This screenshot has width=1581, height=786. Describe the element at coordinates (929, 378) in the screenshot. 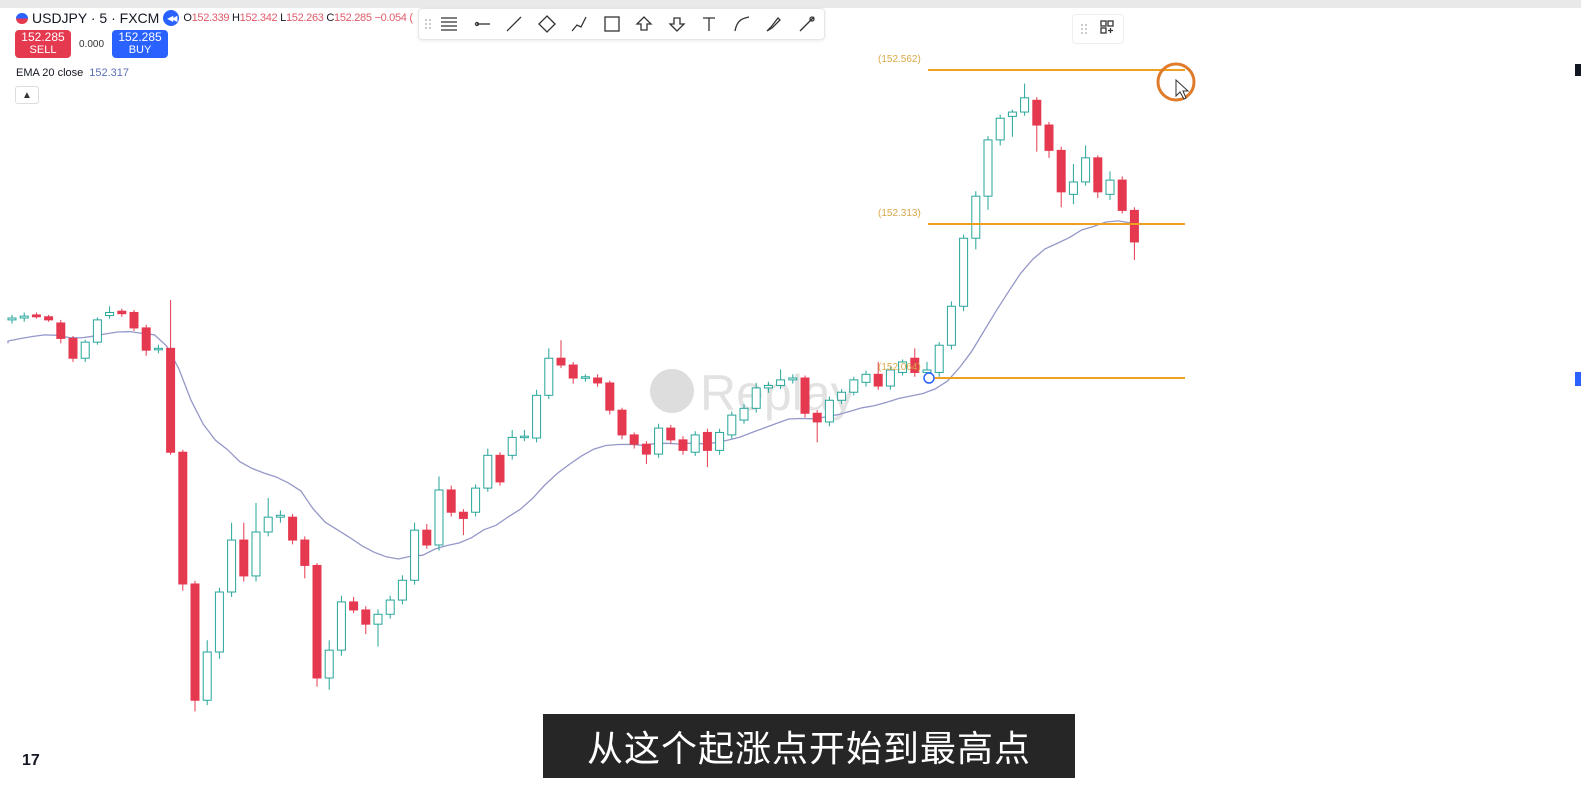

I see `fib-anchor-handle` at that location.